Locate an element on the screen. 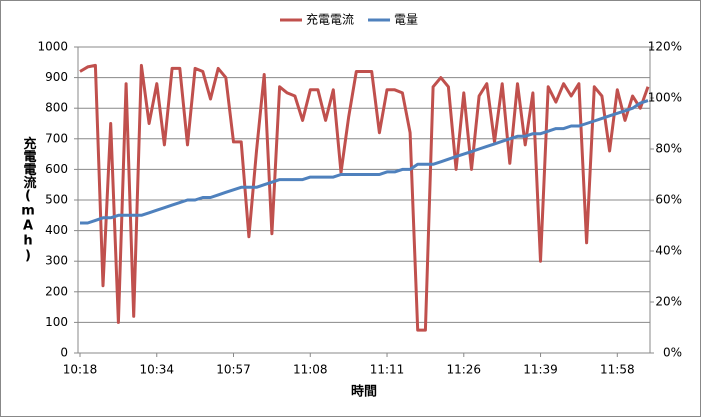 The image size is (702, 418). x-tick-label: 10:18 is located at coordinates (80, 370).